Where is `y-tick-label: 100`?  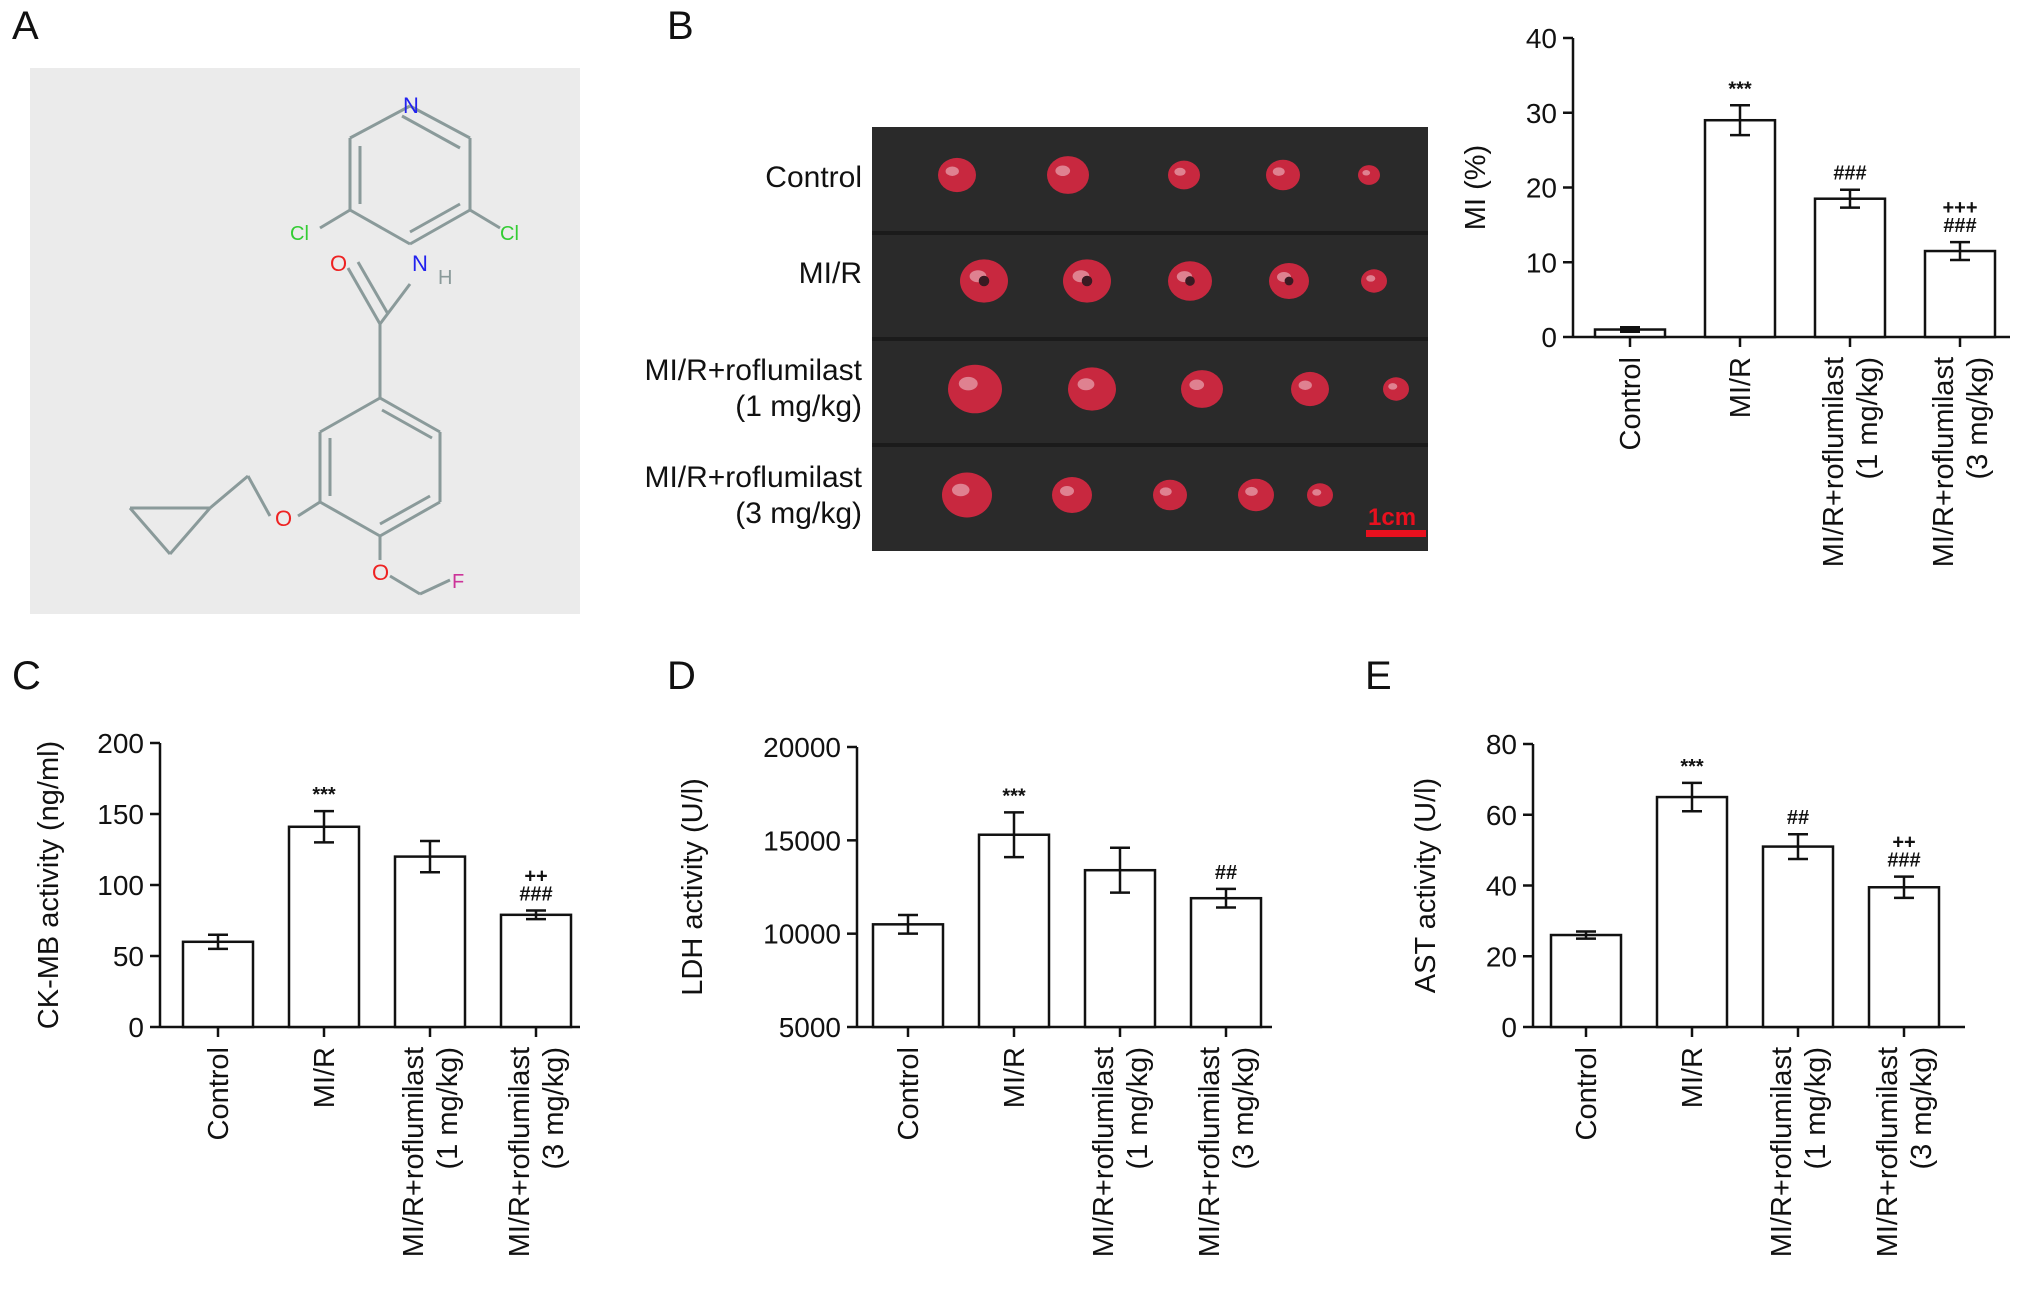
y-tick-label: 100 is located at coordinates (120, 885).